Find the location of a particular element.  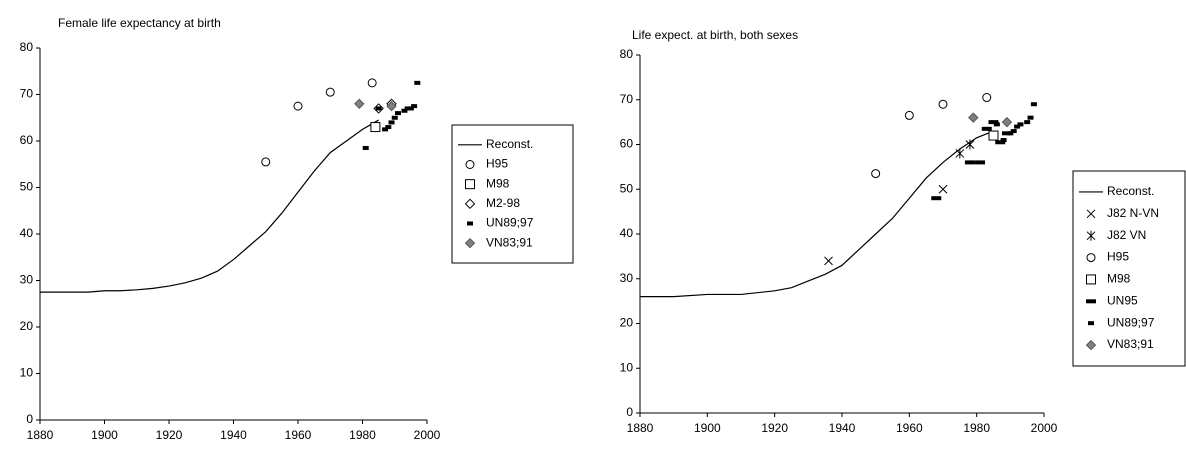

legend-label: J82 VN is located at coordinates (1126, 235).